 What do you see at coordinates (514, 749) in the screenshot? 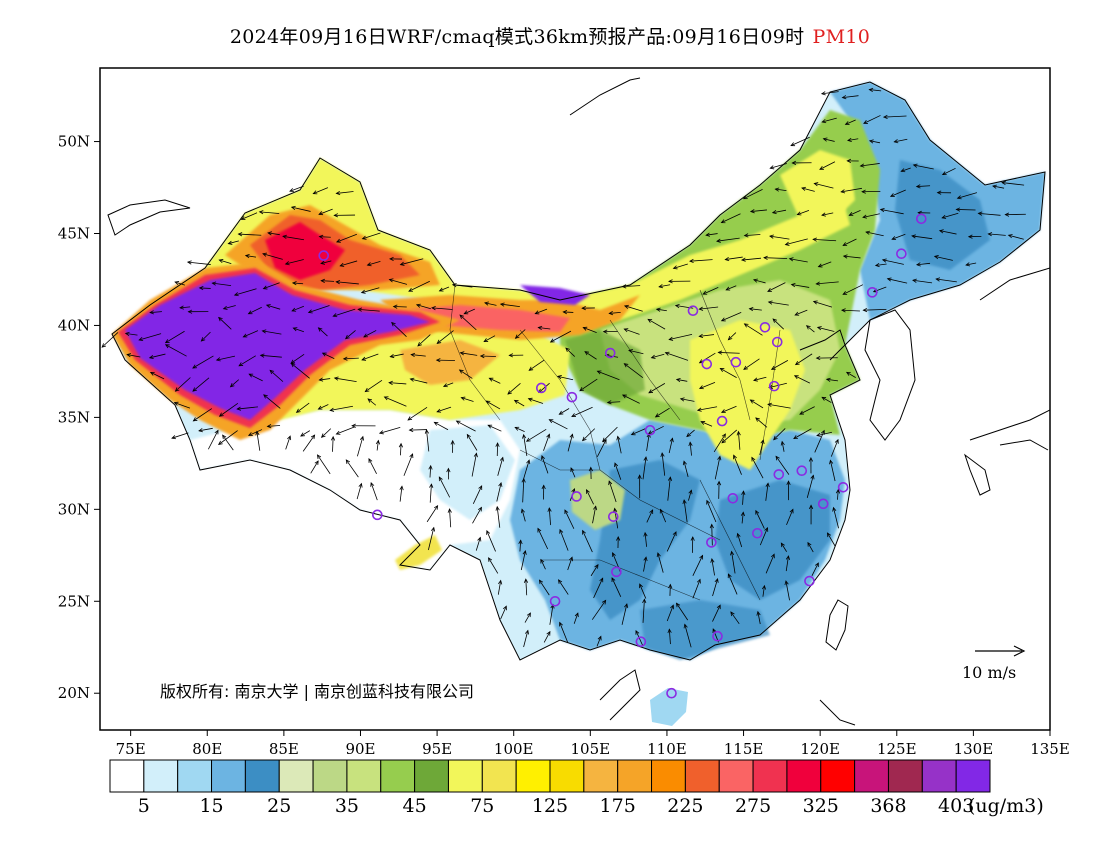
I see `lon-tick-label: 100E` at bounding box center [514, 749].